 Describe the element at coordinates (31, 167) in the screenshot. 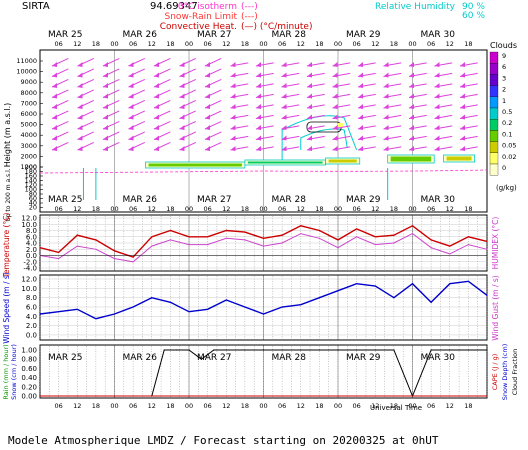

I see `height-tick: 200` at that location.